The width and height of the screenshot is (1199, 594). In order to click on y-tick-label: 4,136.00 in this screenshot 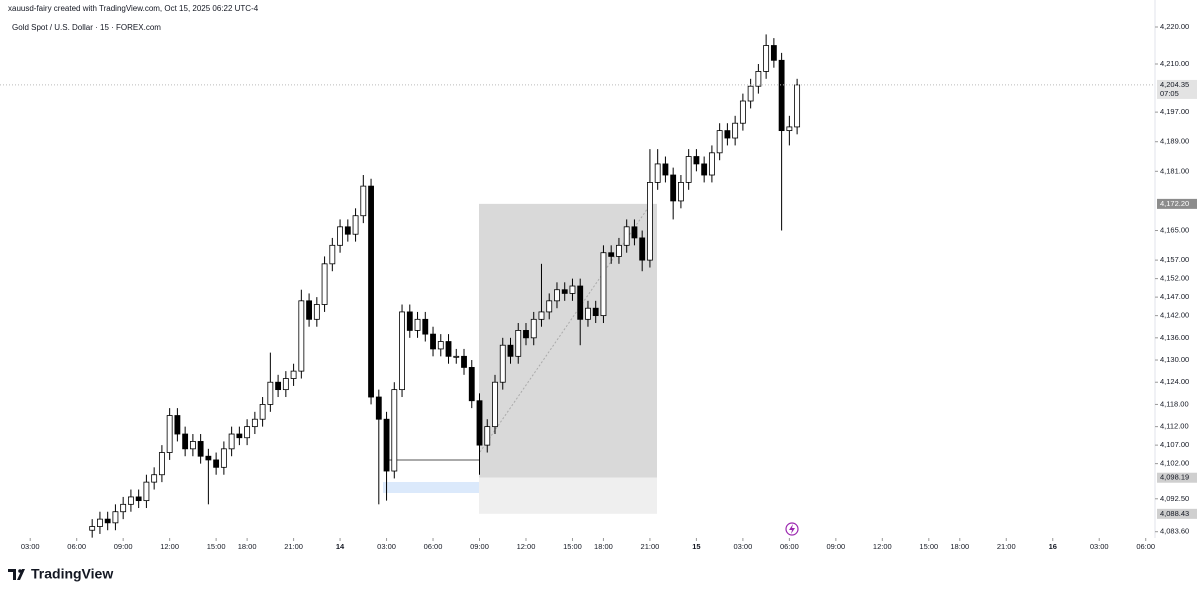, I will do `click(1174, 337)`.